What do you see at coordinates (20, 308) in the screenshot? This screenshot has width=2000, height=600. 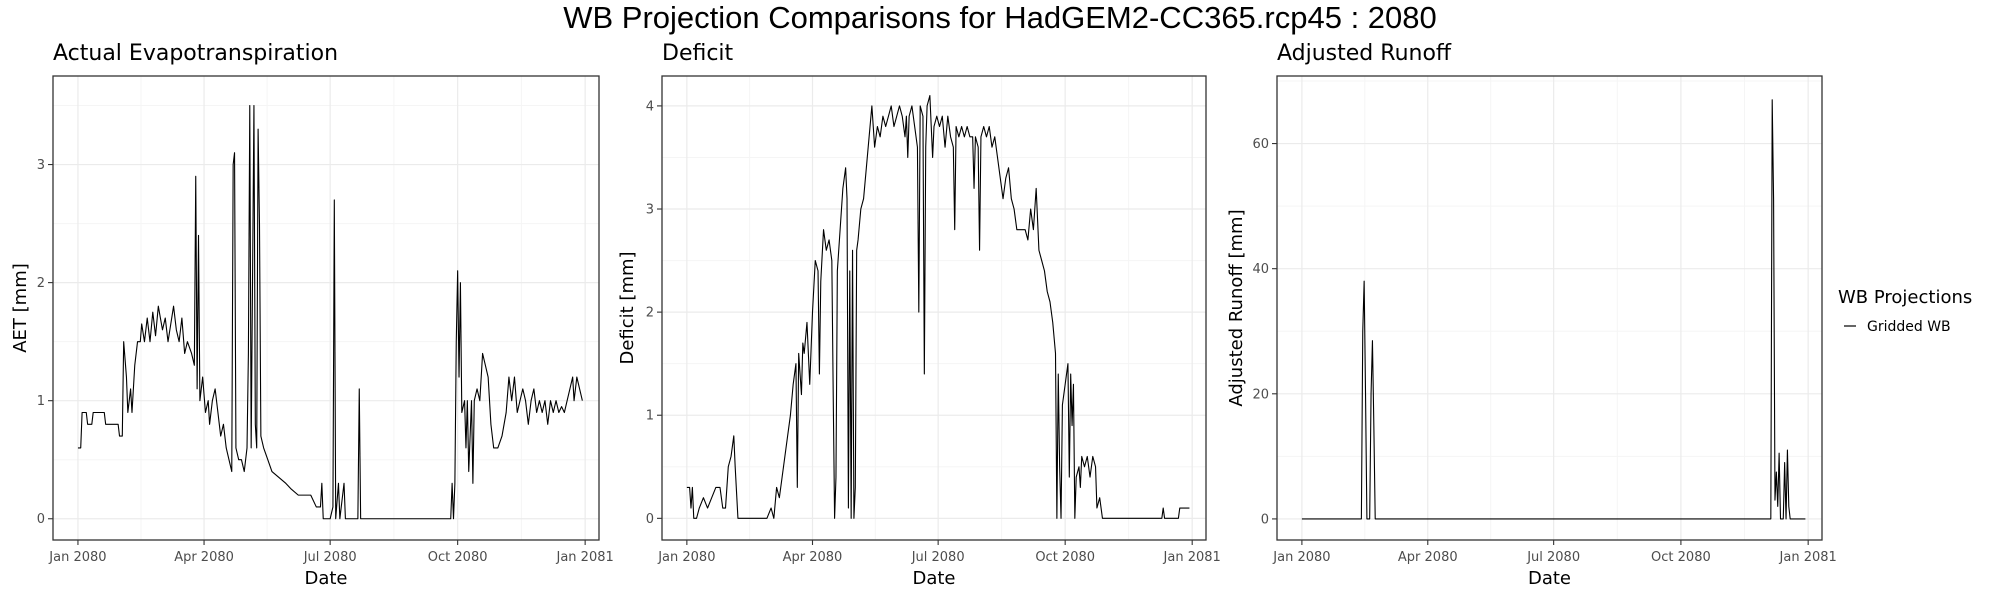 I see `y-axis-title: AET [mm]` at bounding box center [20, 308].